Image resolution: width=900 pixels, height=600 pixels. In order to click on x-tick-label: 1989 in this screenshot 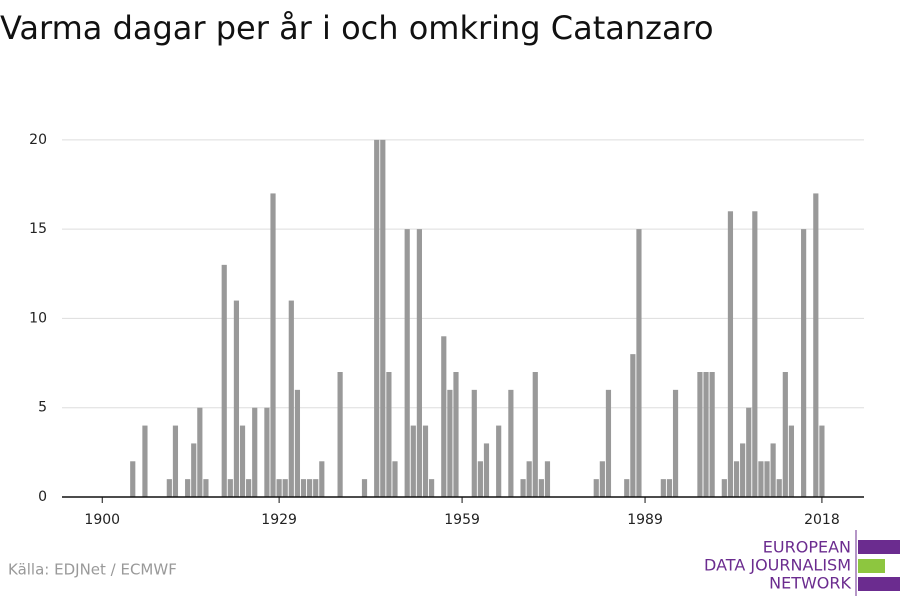, I will do `click(645, 520)`.